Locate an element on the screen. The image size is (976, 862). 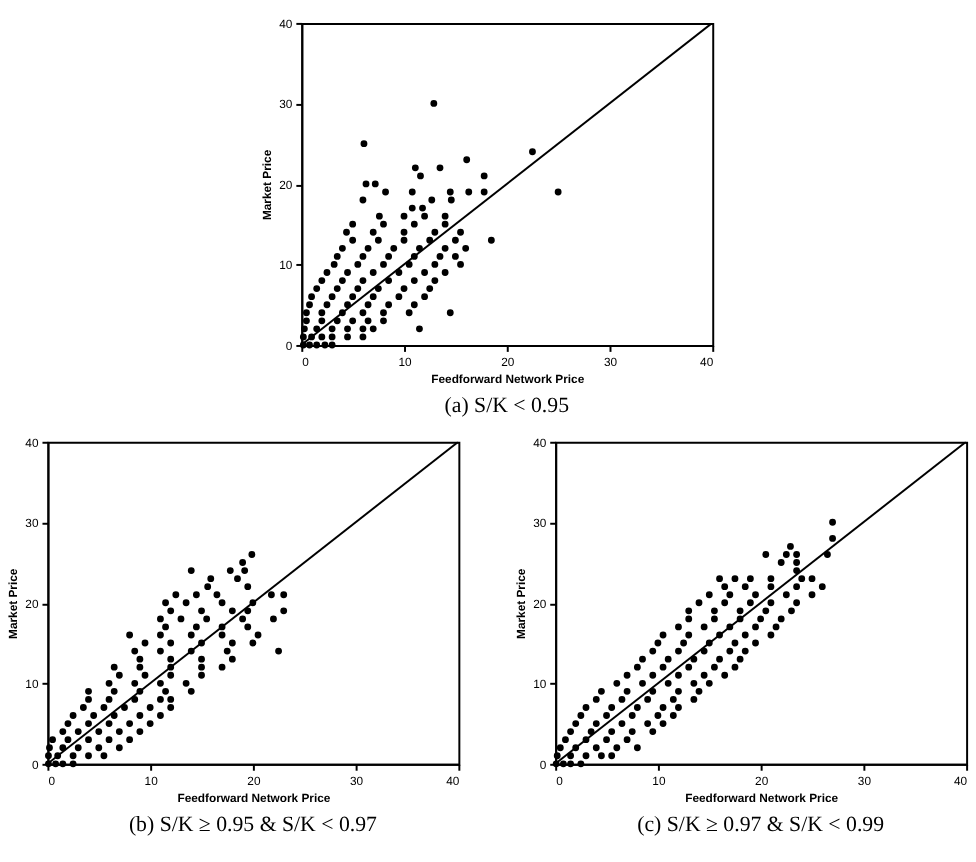
text: (c) S/K ≥ 0.97 & S/K < 0.99 is located at coordinates (761, 824).